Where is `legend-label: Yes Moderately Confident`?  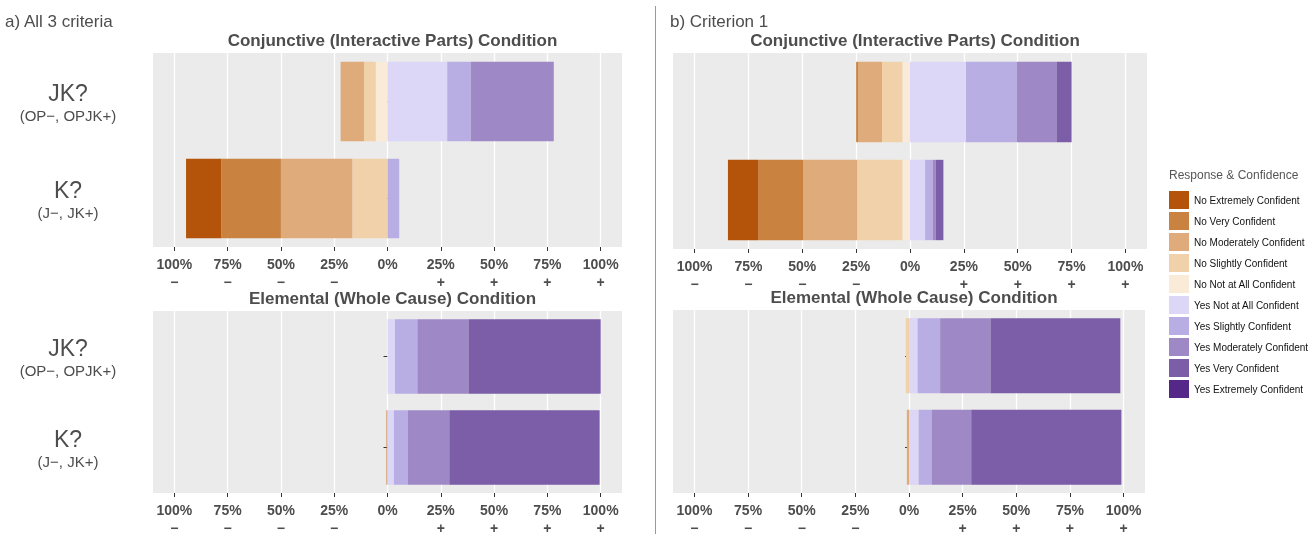 legend-label: Yes Moderately Confident is located at coordinates (1251, 347).